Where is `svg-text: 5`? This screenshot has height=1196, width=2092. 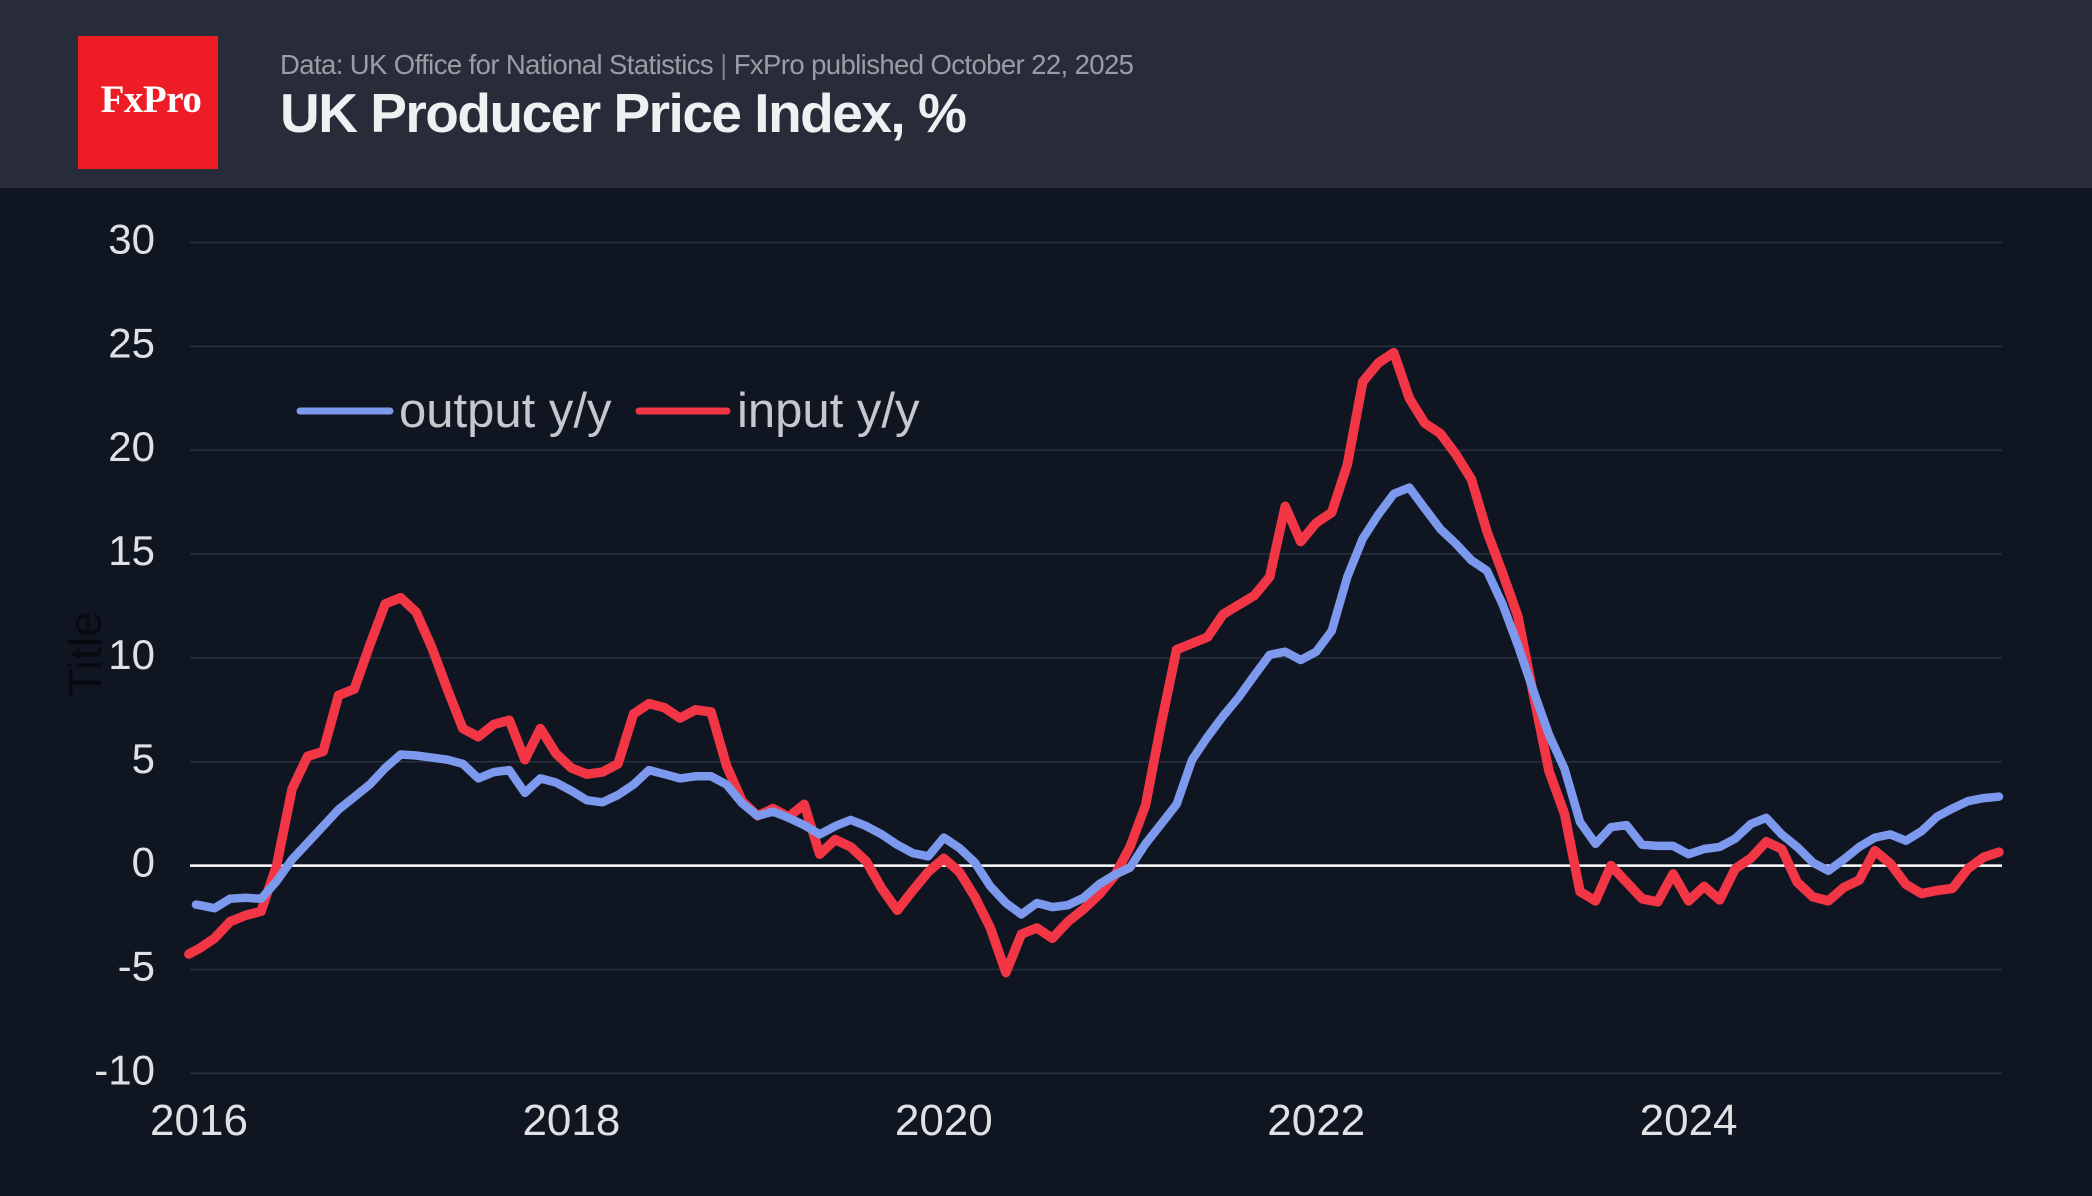
svg-text: 5 is located at coordinates (143, 758).